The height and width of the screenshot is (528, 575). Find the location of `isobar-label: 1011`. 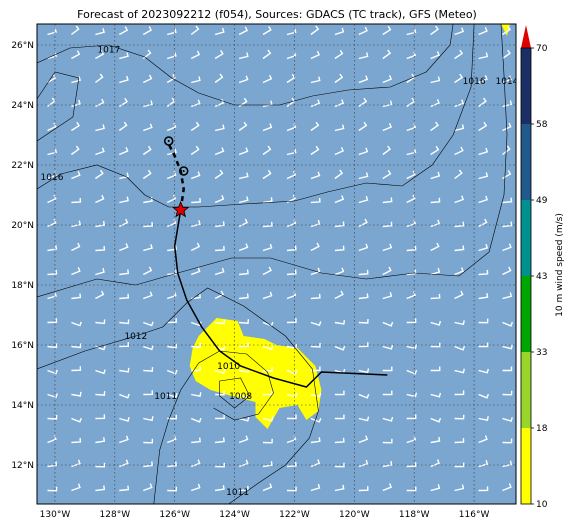

isobar-label: 1011 is located at coordinates (165, 397).